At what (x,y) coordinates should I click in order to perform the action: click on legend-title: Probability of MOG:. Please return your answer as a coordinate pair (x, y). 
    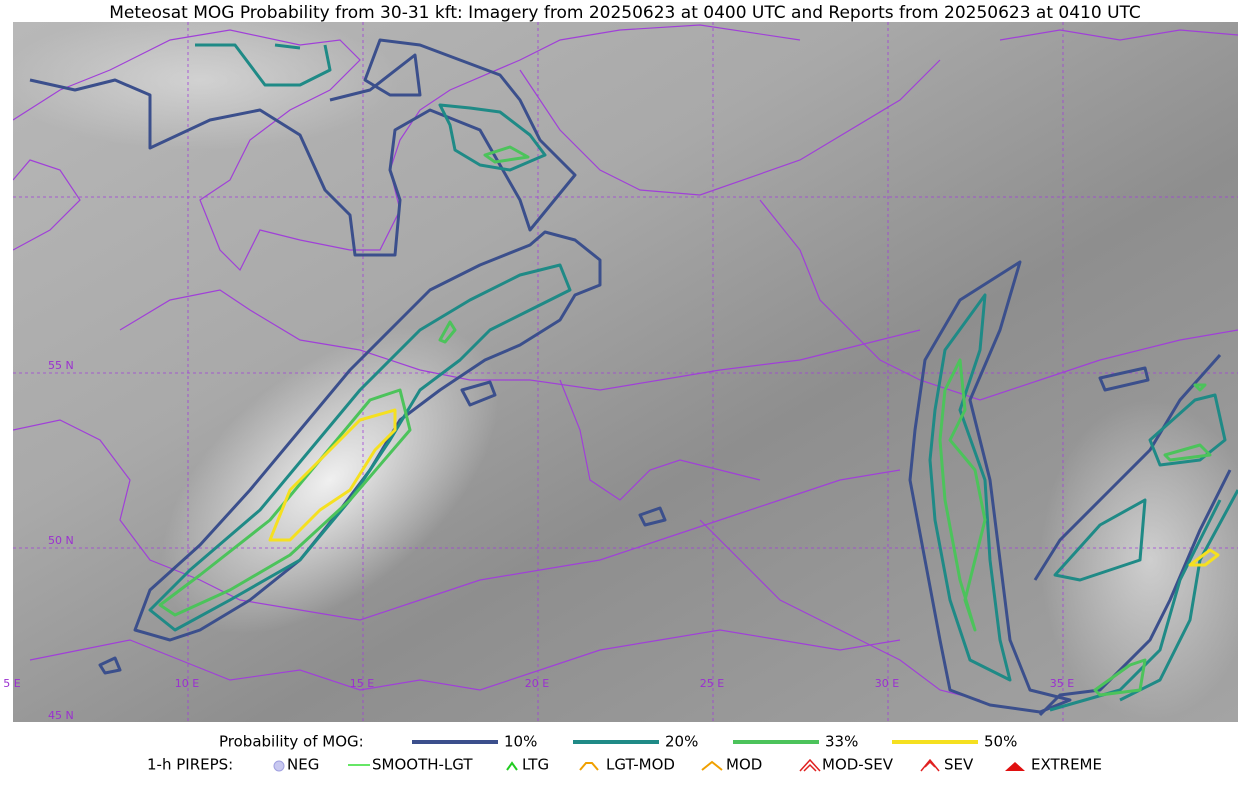
    Looking at the image, I should click on (291, 742).